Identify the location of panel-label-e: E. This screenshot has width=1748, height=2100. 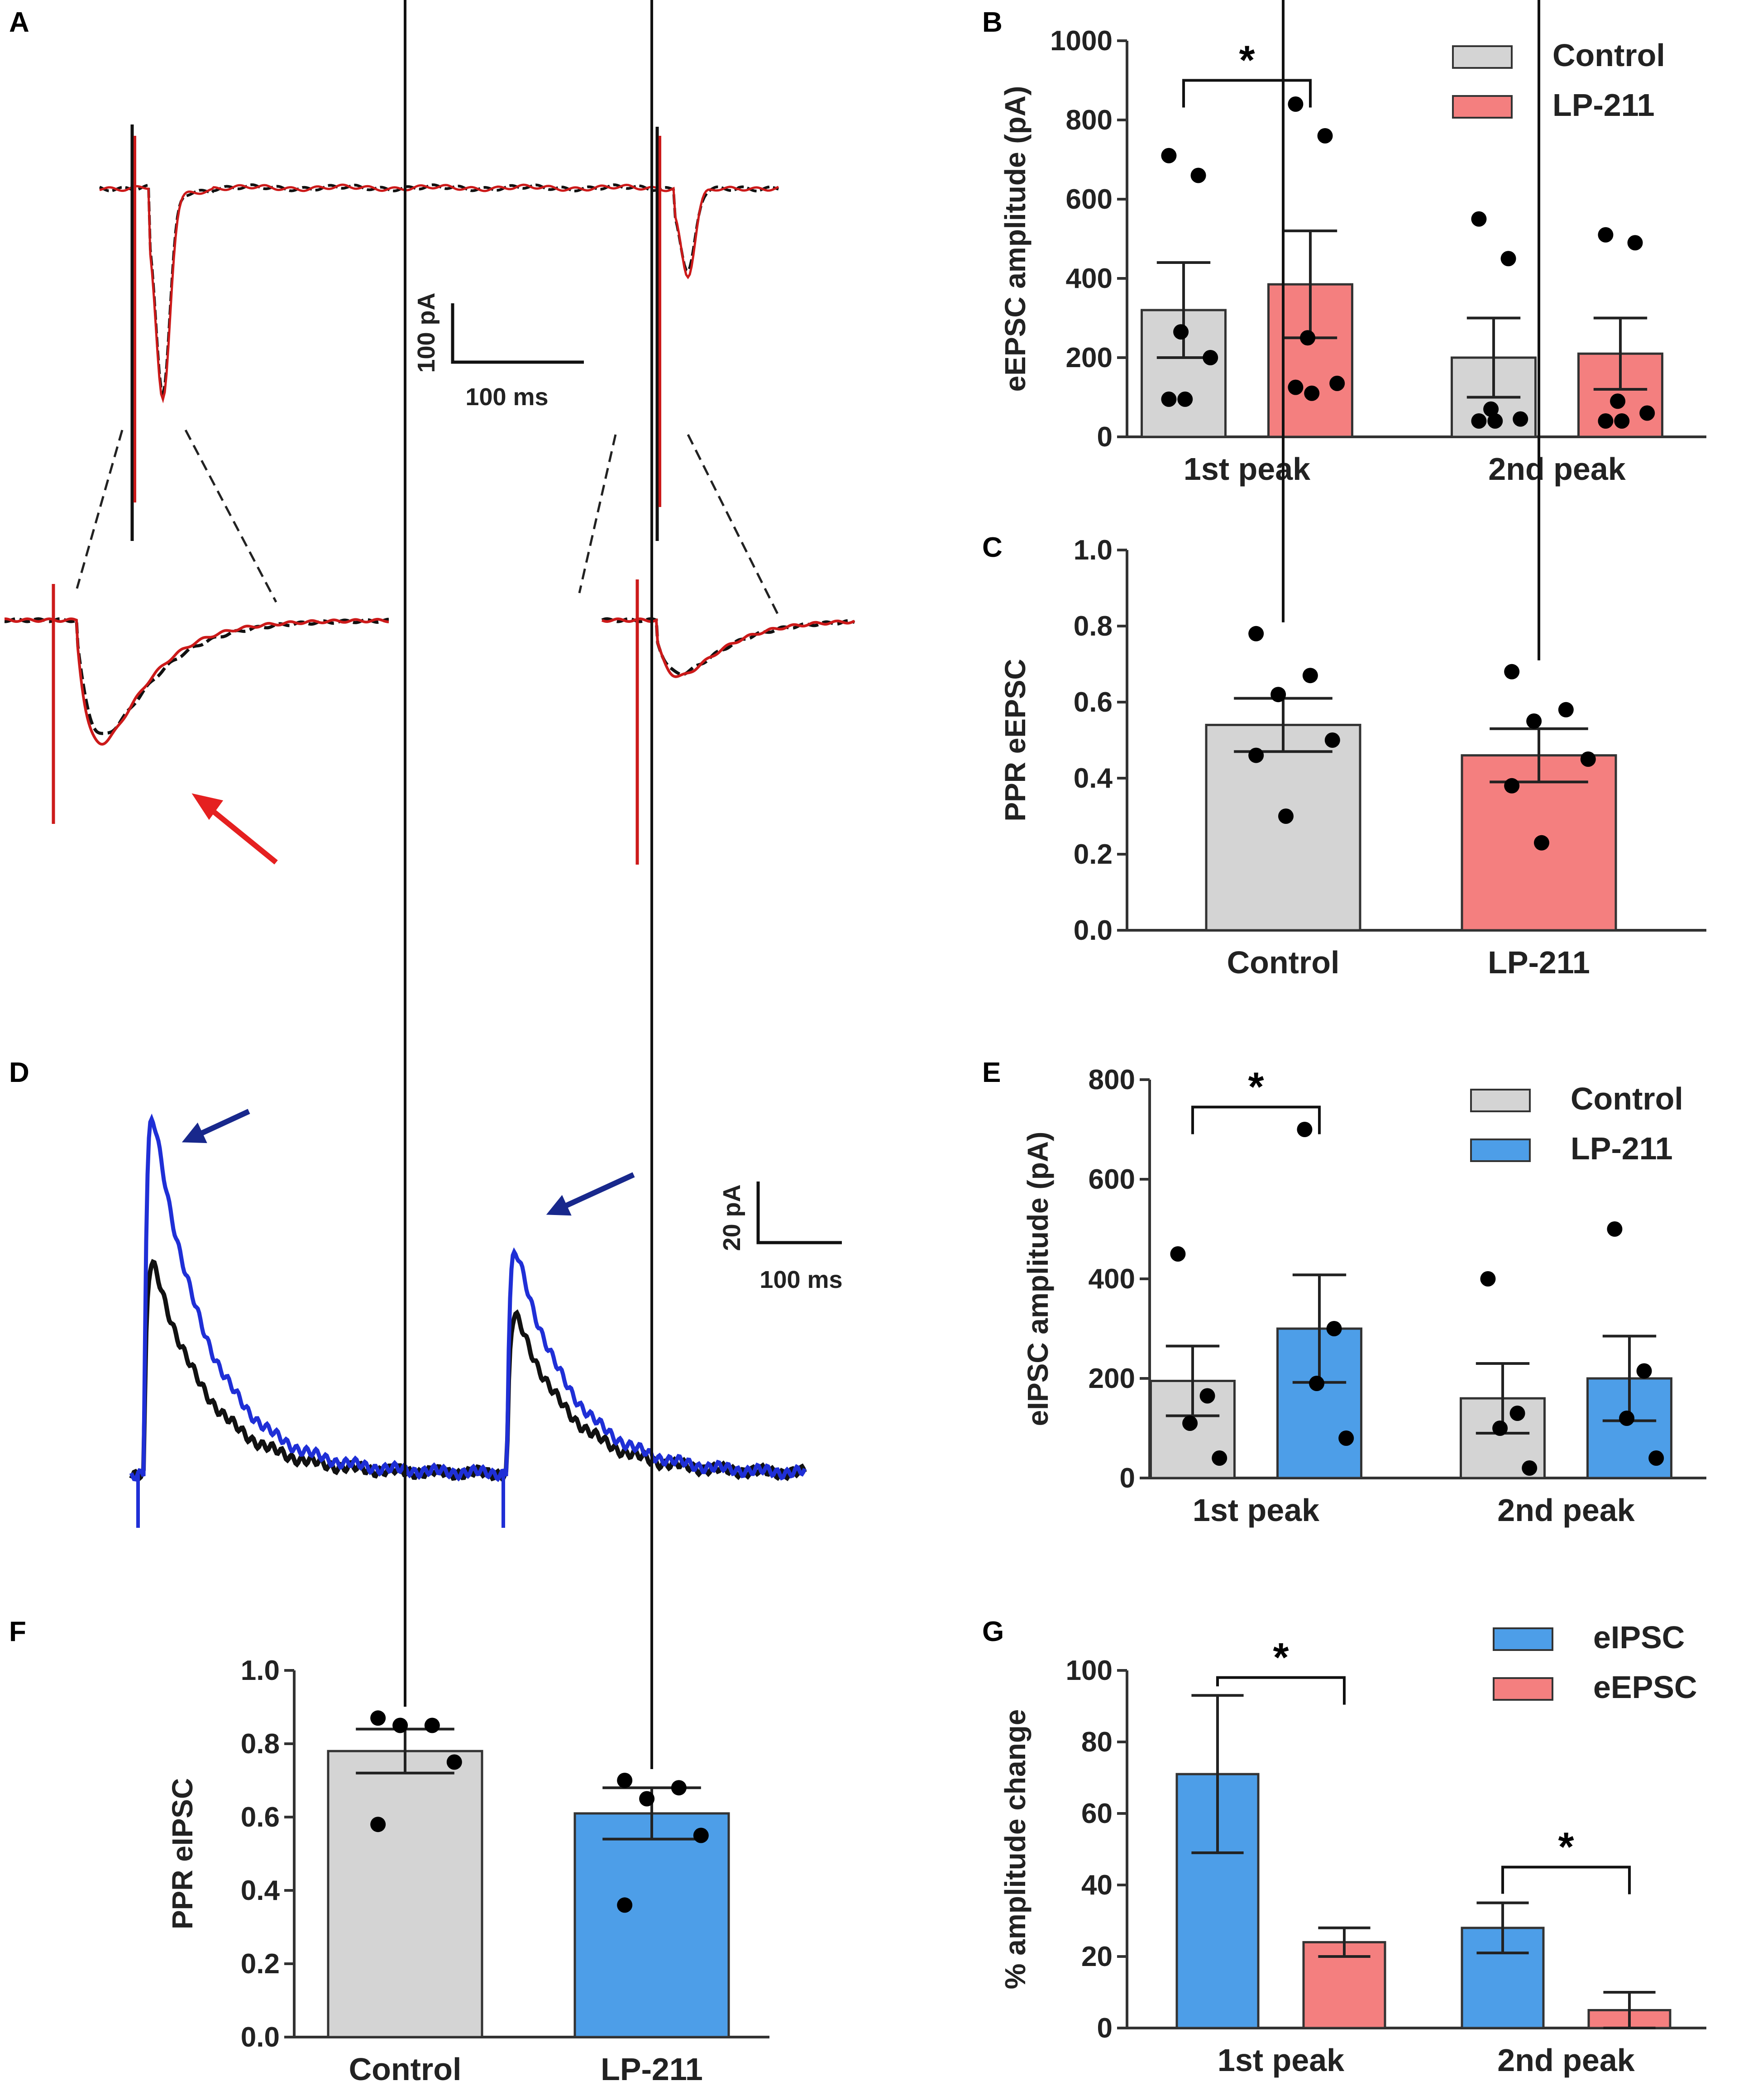
(992, 1072).